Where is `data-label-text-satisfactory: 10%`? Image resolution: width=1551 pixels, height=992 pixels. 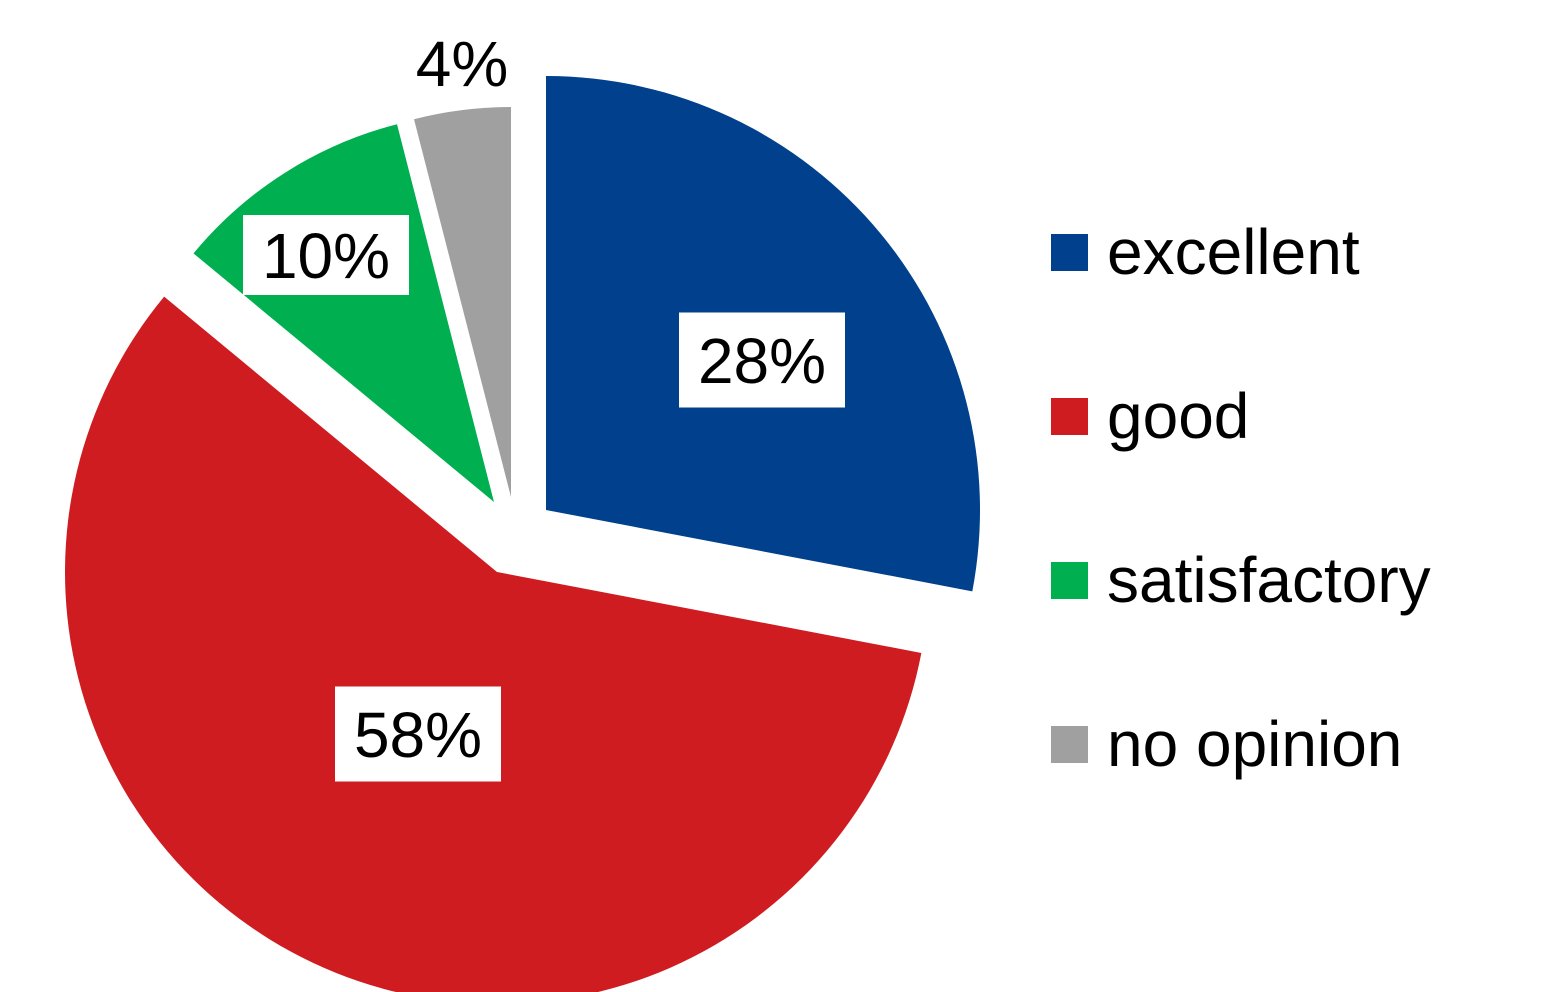
data-label-text-satisfactory: 10% is located at coordinates (326, 256).